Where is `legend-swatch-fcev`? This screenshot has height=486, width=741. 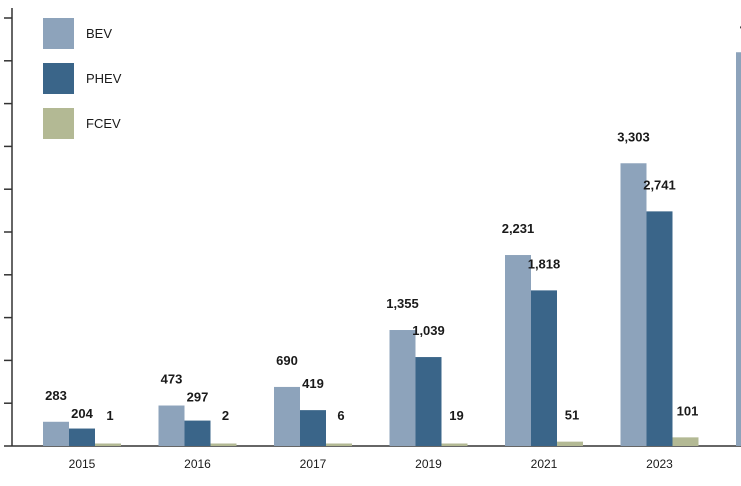 legend-swatch-fcev is located at coordinates (58, 123).